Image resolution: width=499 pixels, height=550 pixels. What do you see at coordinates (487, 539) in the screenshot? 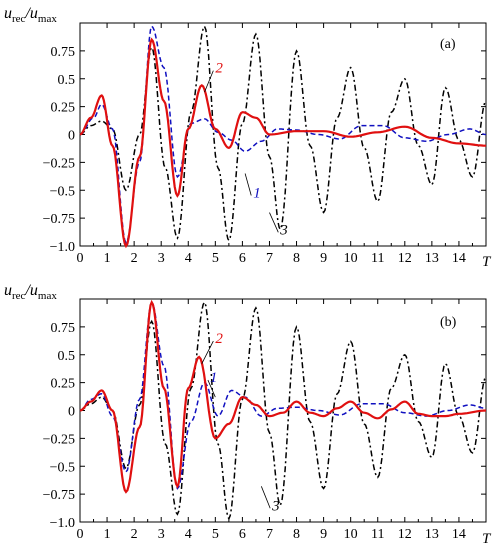
I see `x-axis-label-b: T` at bounding box center [487, 539].